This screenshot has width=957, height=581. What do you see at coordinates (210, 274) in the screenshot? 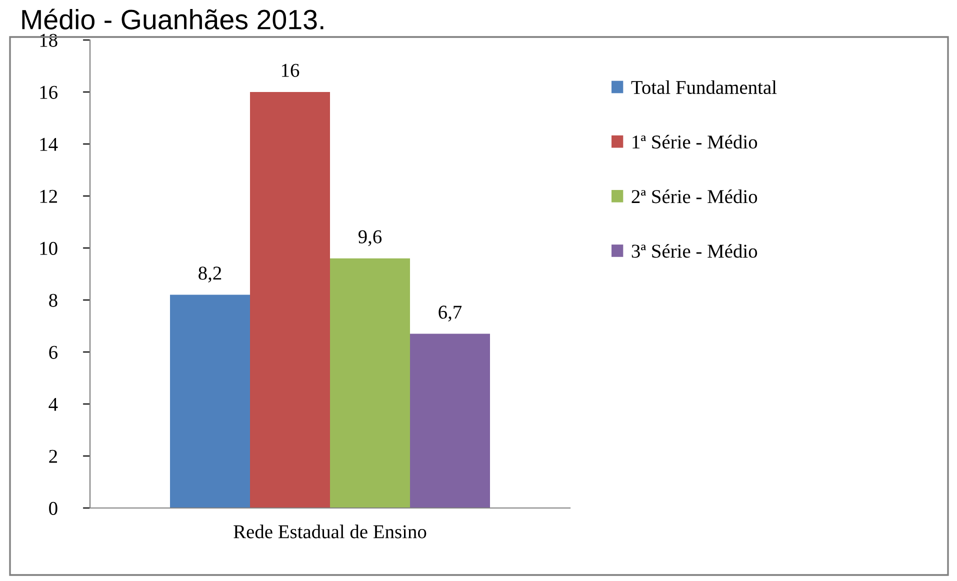
I see `data-label: 8,2` at bounding box center [210, 274].